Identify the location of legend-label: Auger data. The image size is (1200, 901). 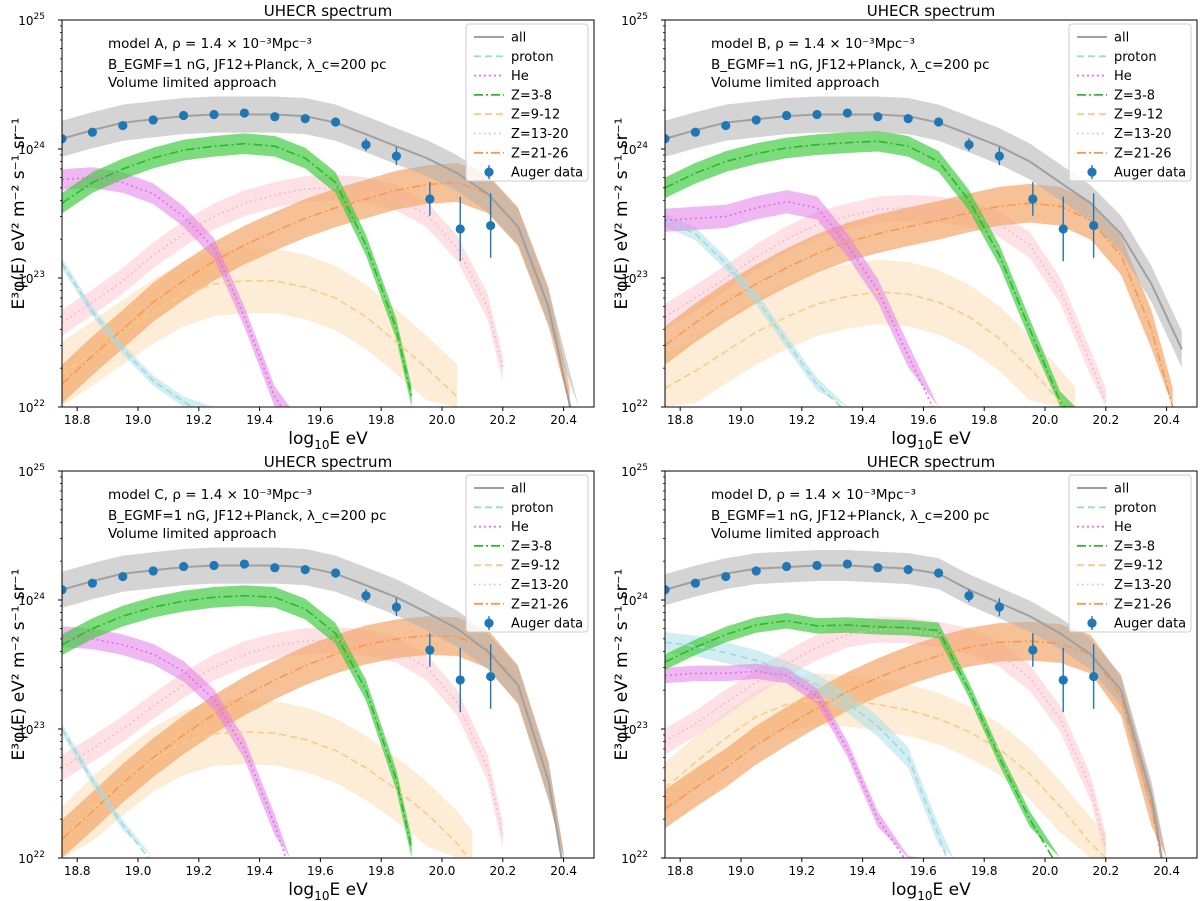
(547, 173).